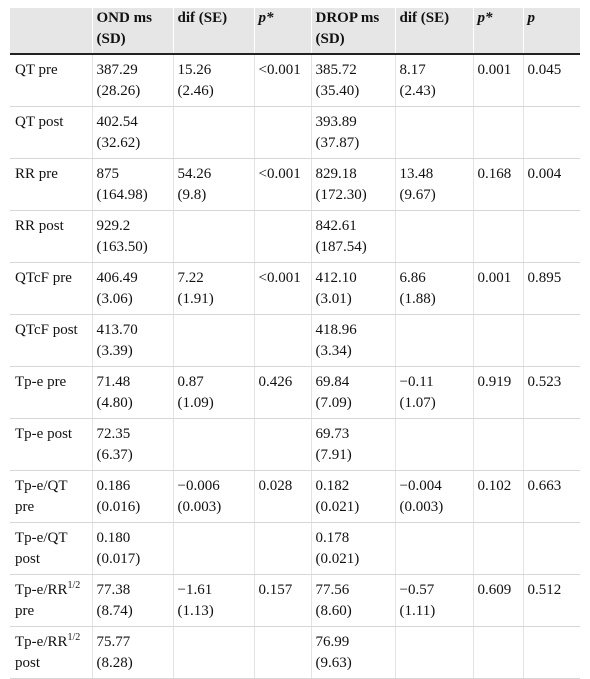  I want to click on drop-sd: (37.87), so click(337, 143).